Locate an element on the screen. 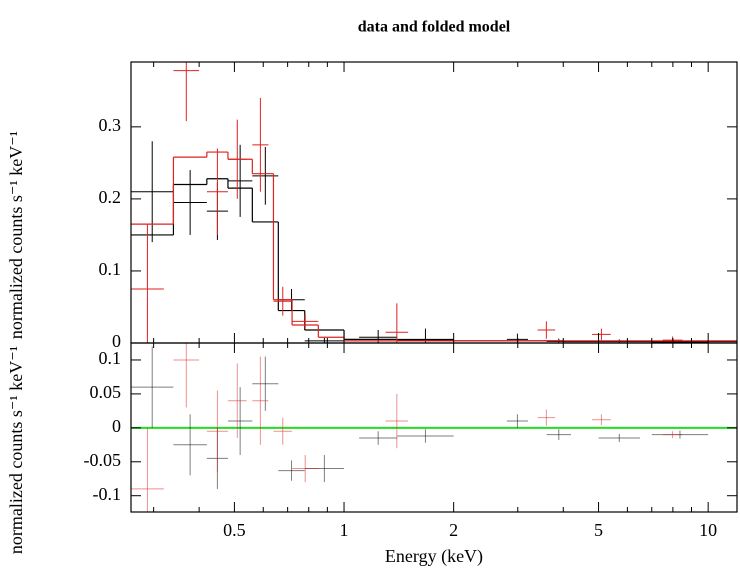 The image size is (740, 585). y-tick-label: 0.3 is located at coordinates (110, 125).